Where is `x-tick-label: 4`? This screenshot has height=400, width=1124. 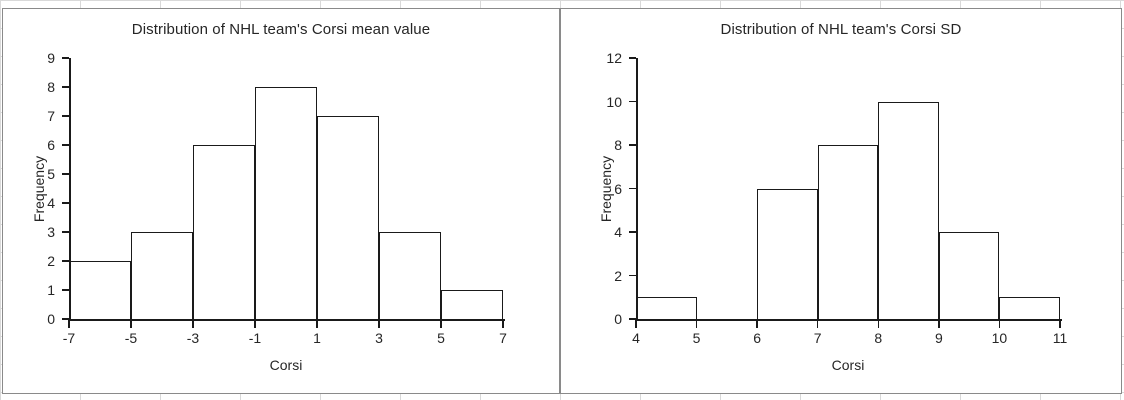
x-tick-label: 4 is located at coordinates (636, 338).